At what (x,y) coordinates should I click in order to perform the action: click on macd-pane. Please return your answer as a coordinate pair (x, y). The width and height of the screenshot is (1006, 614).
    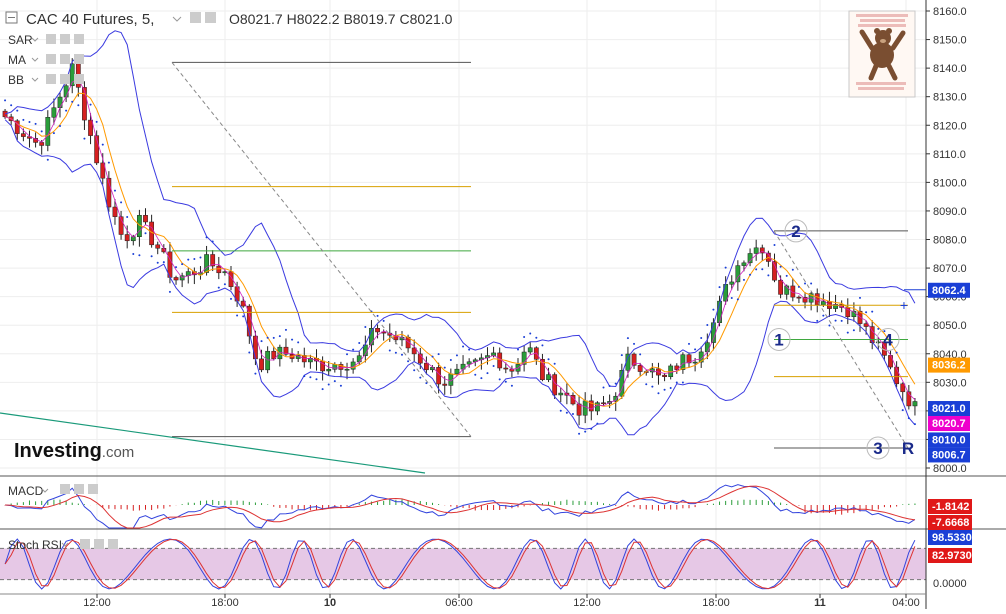
    Looking at the image, I should click on (460, 506).